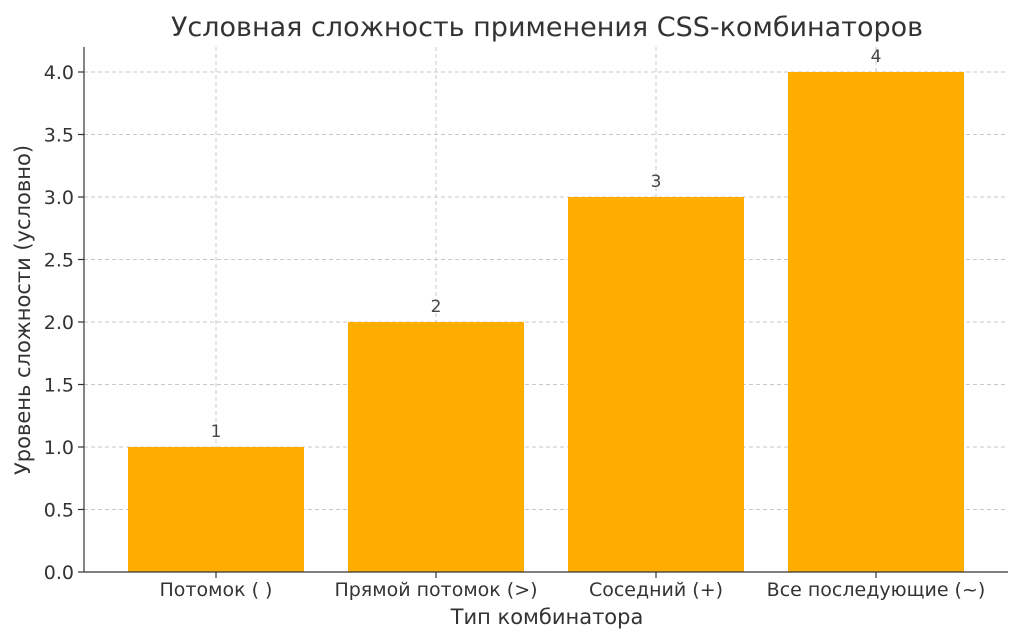 This screenshot has width=1024, height=642. I want to click on bar-value-label: 2, so click(436, 307).